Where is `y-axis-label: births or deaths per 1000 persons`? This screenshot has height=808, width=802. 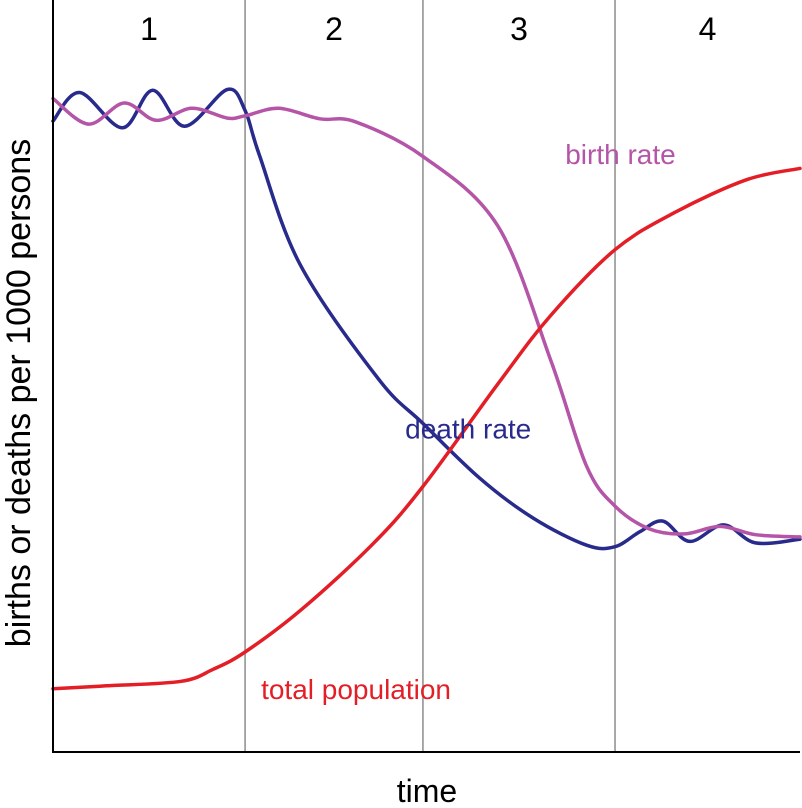
y-axis-label: births or deaths per 1000 persons is located at coordinates (19, 393).